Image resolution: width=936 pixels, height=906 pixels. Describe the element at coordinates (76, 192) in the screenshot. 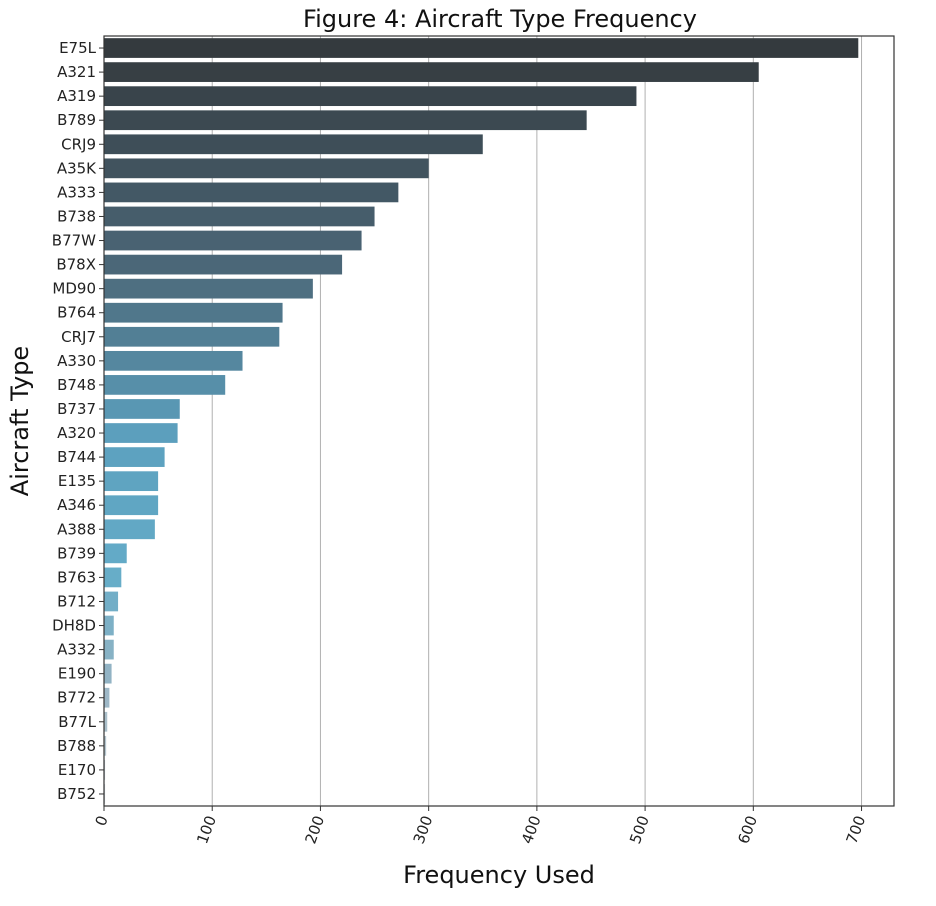

I see `y-tick-label: A333` at that location.